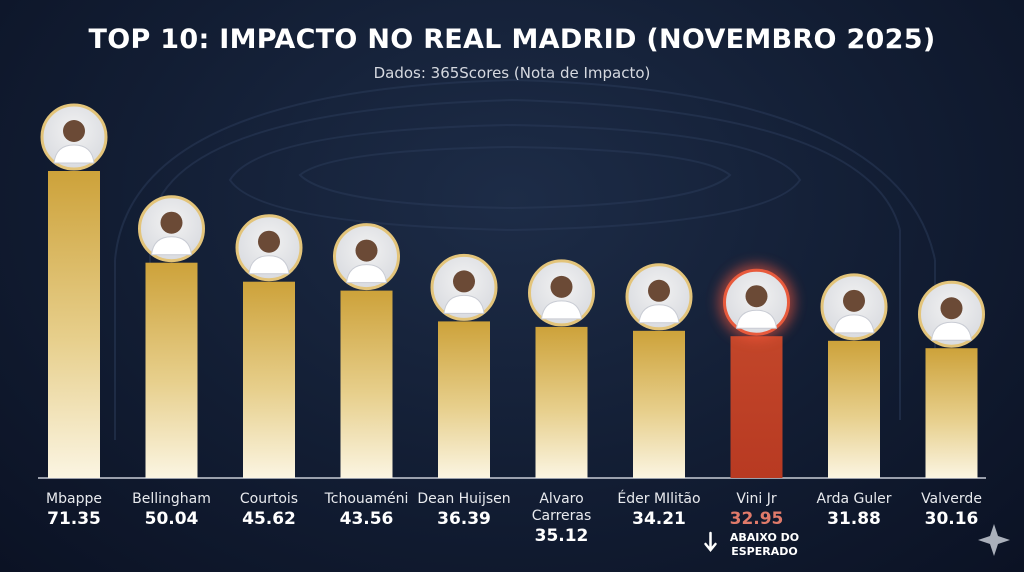 The width and height of the screenshot is (1024, 572). What do you see at coordinates (172, 519) in the screenshot?
I see `value-label-1: 50.04` at bounding box center [172, 519].